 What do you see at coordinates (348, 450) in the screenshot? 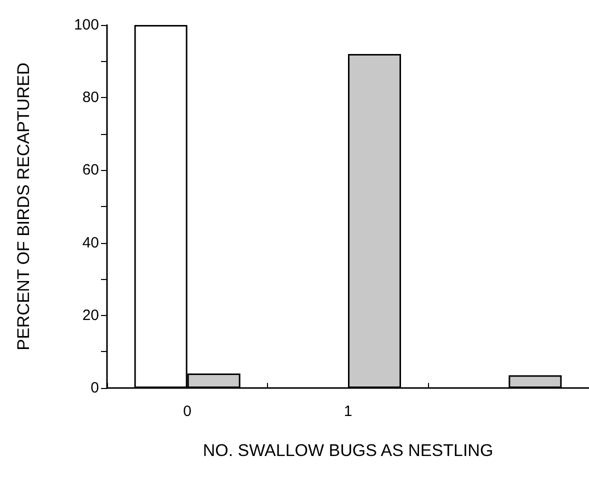
I see `x-axis-title: NO. SWALLOW BUGS AS NESTLING` at bounding box center [348, 450].